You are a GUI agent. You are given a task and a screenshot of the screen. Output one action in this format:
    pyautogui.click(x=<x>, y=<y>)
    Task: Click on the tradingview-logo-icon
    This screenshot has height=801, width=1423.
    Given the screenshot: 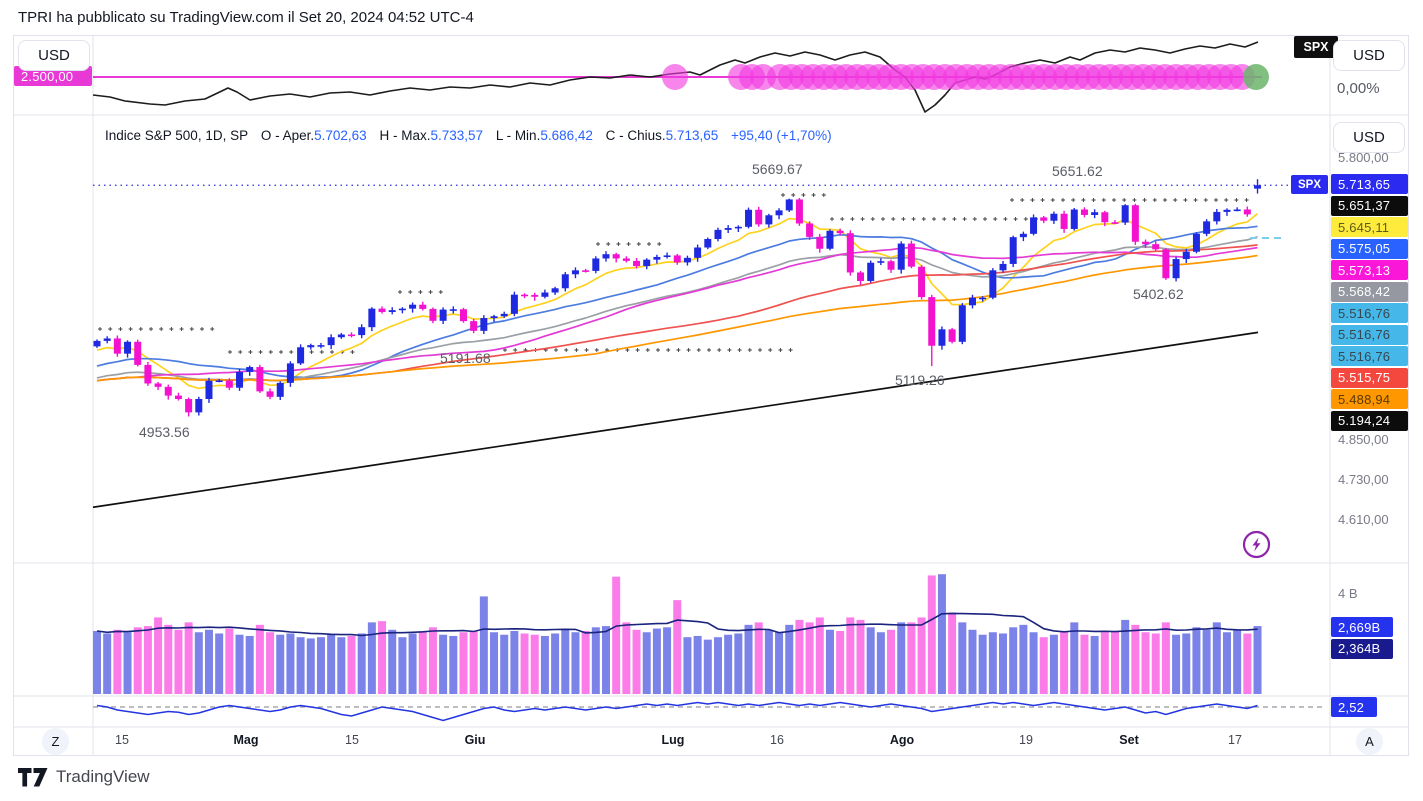 What is the action you would take?
    pyautogui.click(x=33, y=776)
    